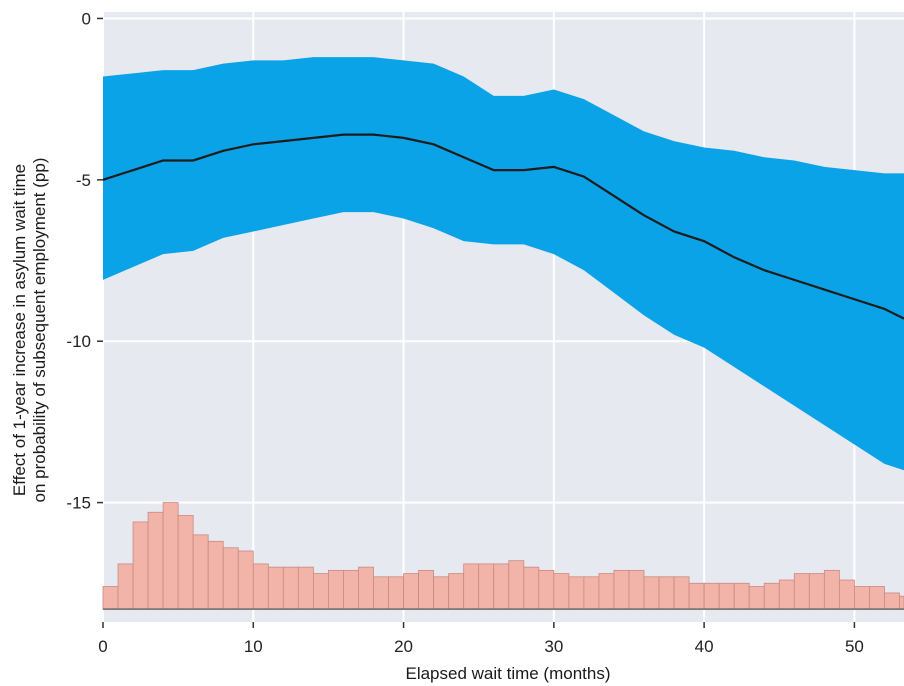 Image resolution: width=904 pixels, height=686 pixels. Describe the element at coordinates (481, 639) in the screenshot. I see `x-axis-ticks: 0 10 20 30 40 50` at that location.